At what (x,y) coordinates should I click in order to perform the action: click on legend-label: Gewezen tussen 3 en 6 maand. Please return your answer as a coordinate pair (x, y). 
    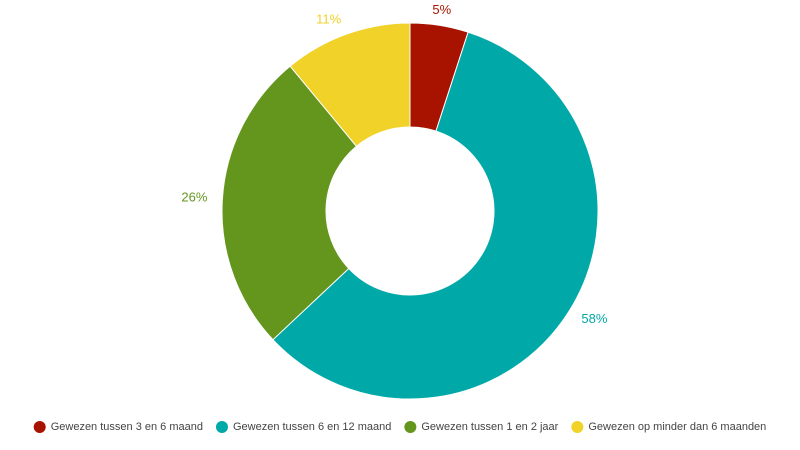
    Looking at the image, I should click on (127, 427).